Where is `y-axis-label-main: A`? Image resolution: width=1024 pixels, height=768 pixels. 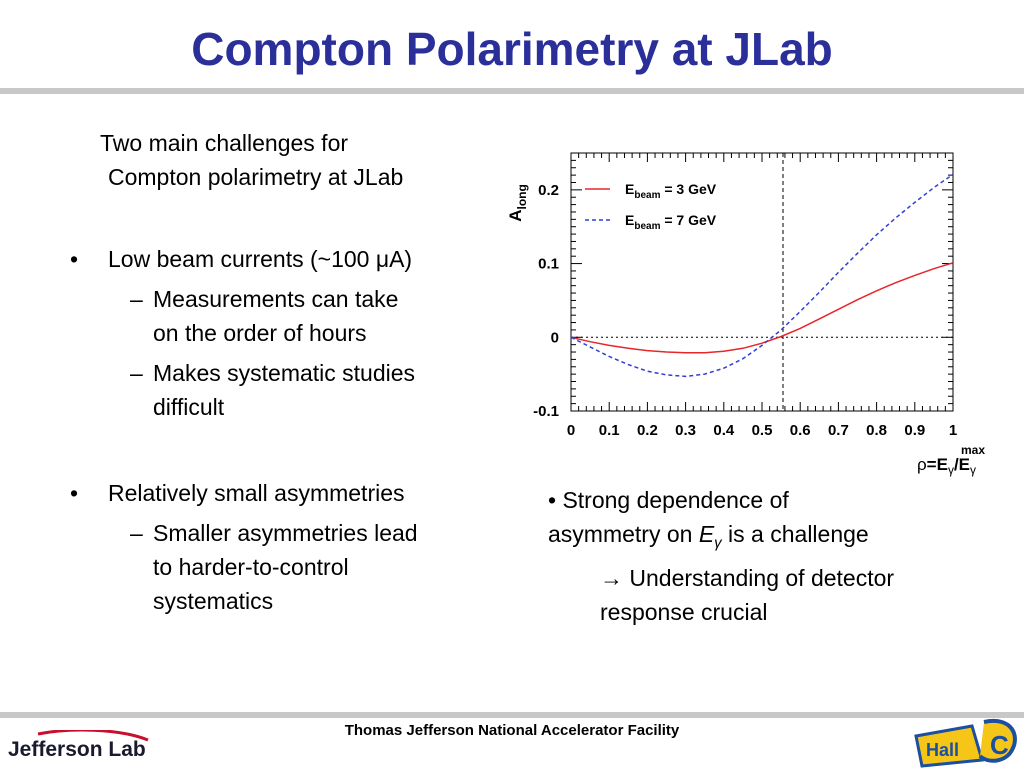
y-axis-label-main: A is located at coordinates (515, 216).